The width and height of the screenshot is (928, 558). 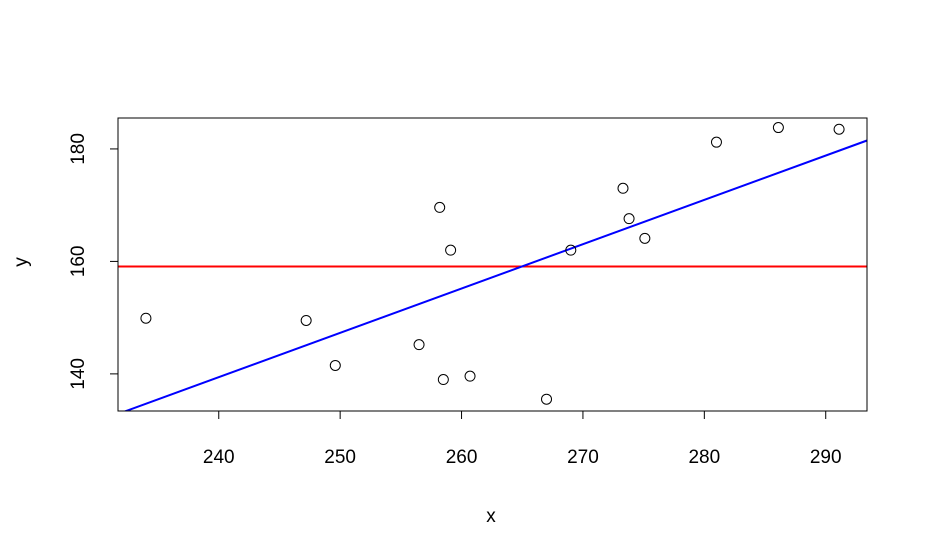 What do you see at coordinates (78, 374) in the screenshot?
I see `y-tick-label: 140` at bounding box center [78, 374].